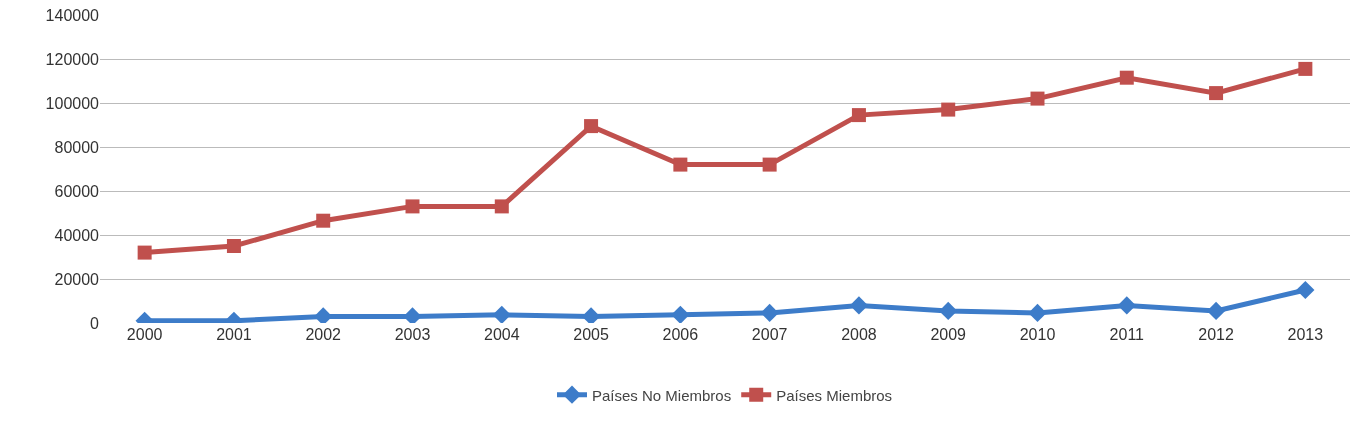 Image resolution: width=1370 pixels, height=423 pixels. Describe the element at coordinates (1216, 334) in the screenshot. I see `x-tick-label: 2012` at that location.